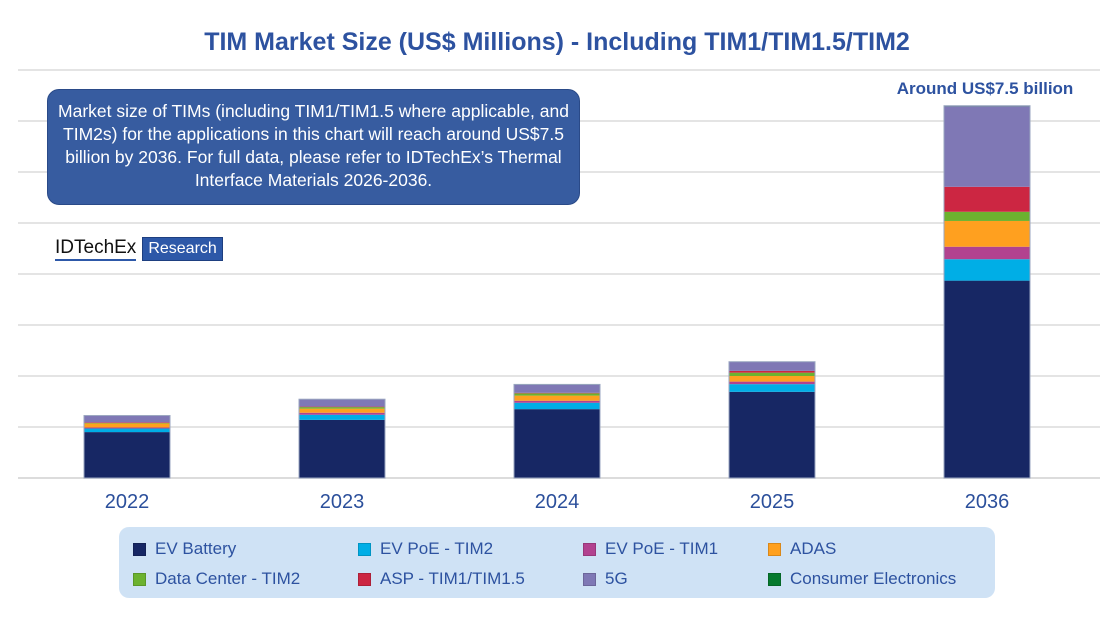  What do you see at coordinates (96, 249) in the screenshot?
I see `logo-name: IDTechEx` at bounding box center [96, 249].